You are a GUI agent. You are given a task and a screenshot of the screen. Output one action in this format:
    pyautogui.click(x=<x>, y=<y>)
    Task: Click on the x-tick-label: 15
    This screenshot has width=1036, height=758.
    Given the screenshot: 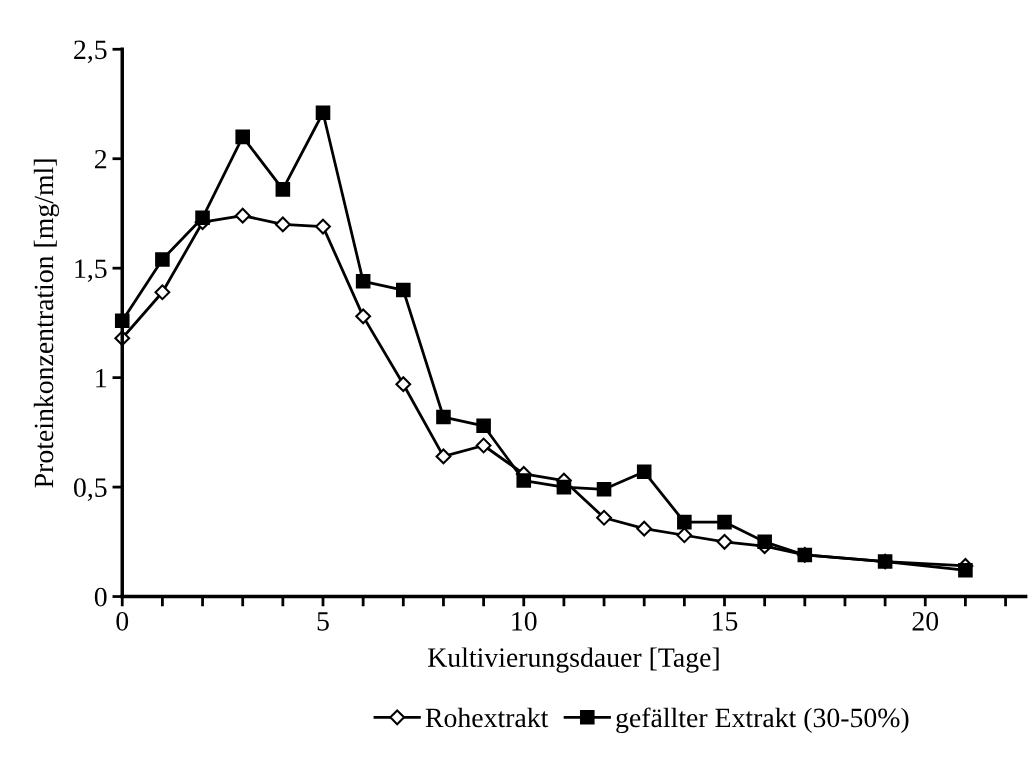 What is the action you would take?
    pyautogui.click(x=725, y=621)
    